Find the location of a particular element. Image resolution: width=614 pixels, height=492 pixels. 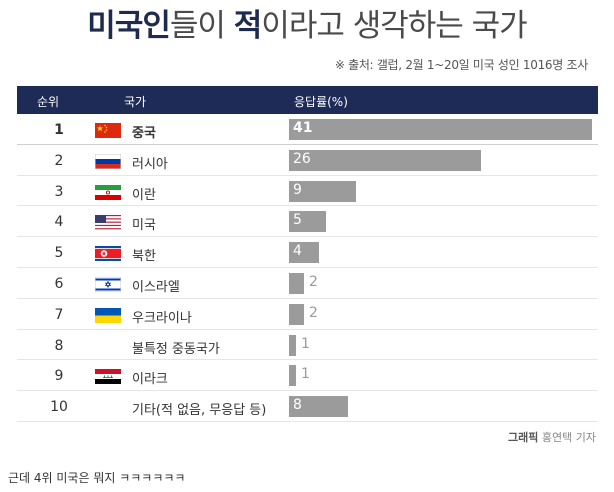

country-label: 이스라엘 is located at coordinates (156, 287).